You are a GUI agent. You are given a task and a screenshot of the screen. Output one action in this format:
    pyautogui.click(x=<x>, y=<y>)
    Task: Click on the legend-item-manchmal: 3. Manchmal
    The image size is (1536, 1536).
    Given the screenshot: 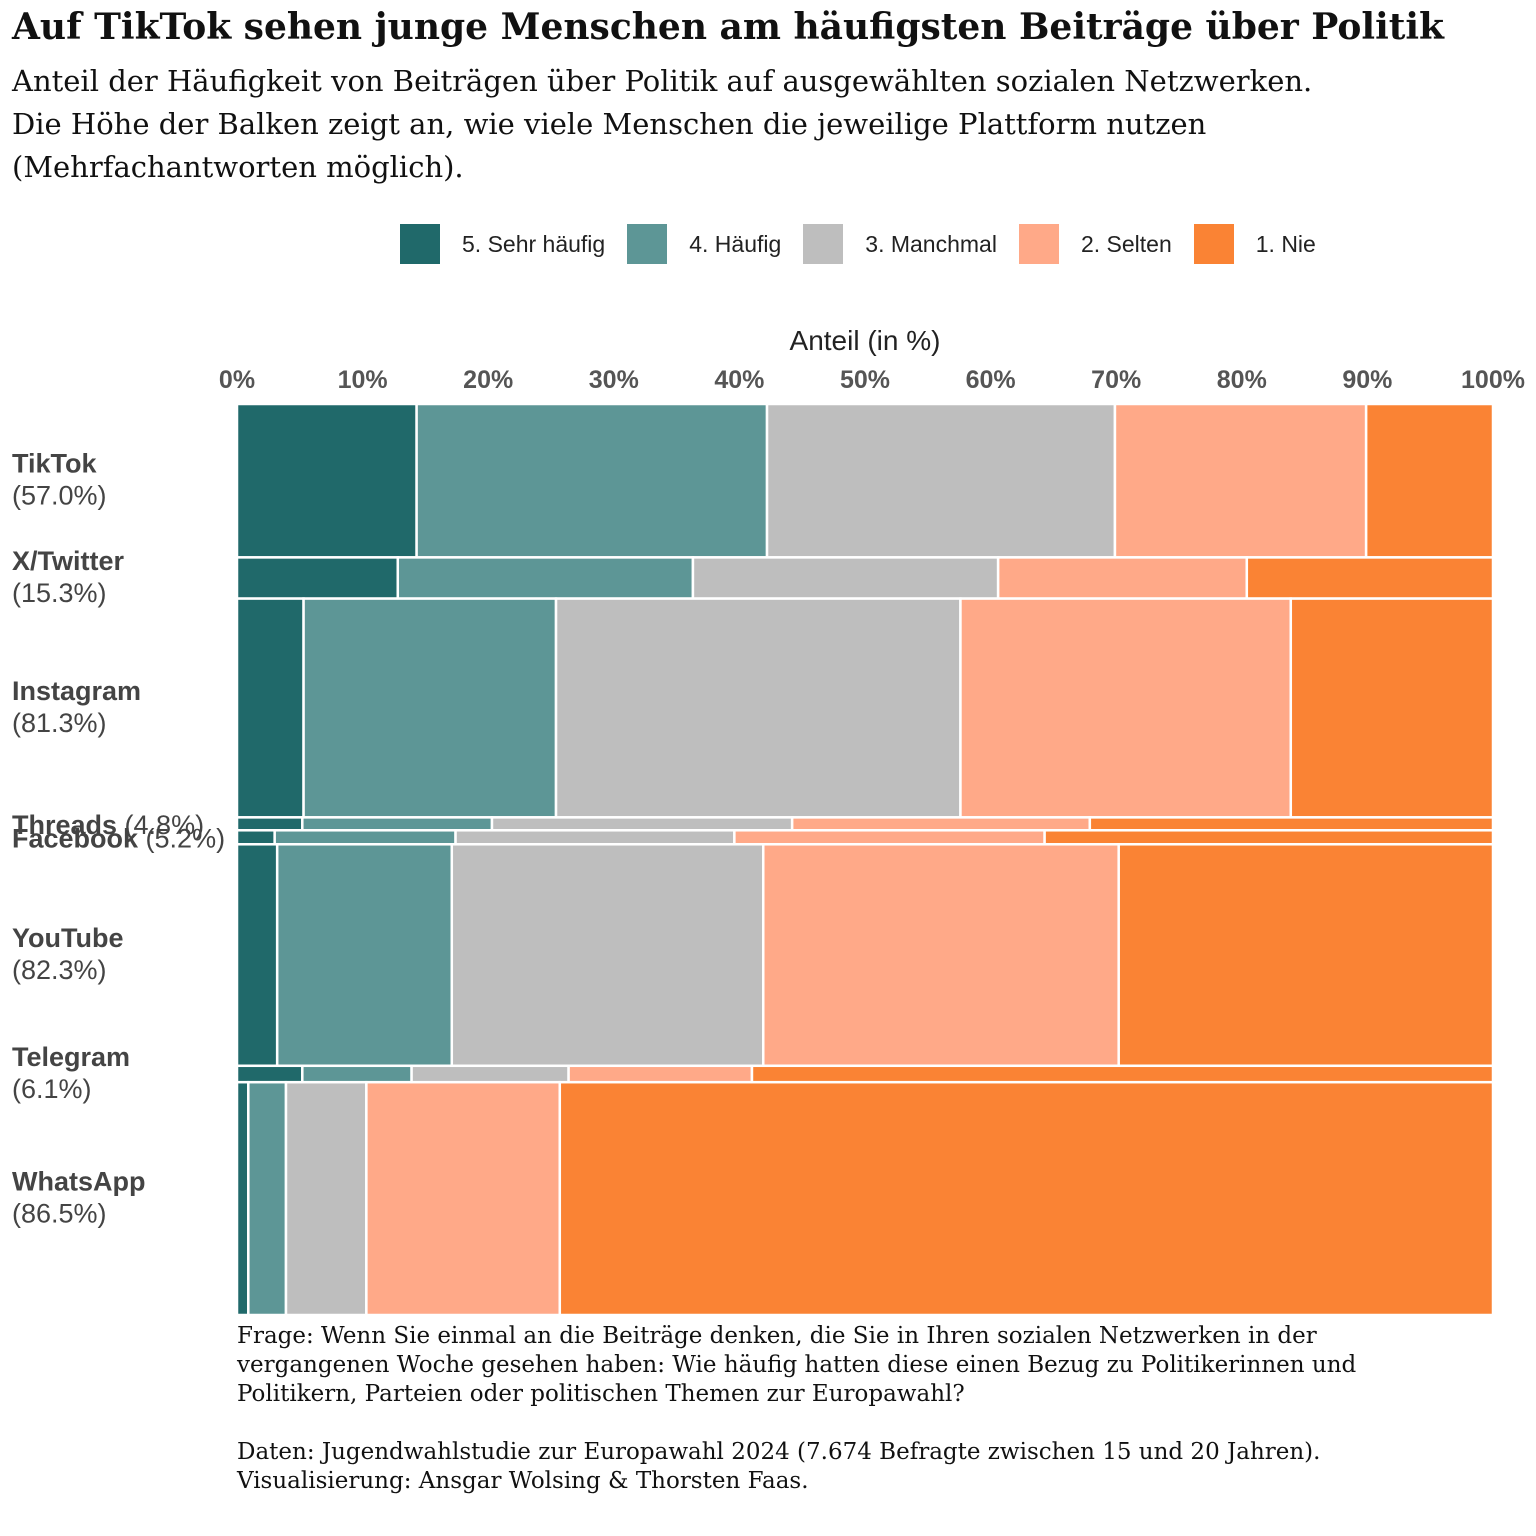 What is the action you would take?
    pyautogui.click(x=900, y=244)
    